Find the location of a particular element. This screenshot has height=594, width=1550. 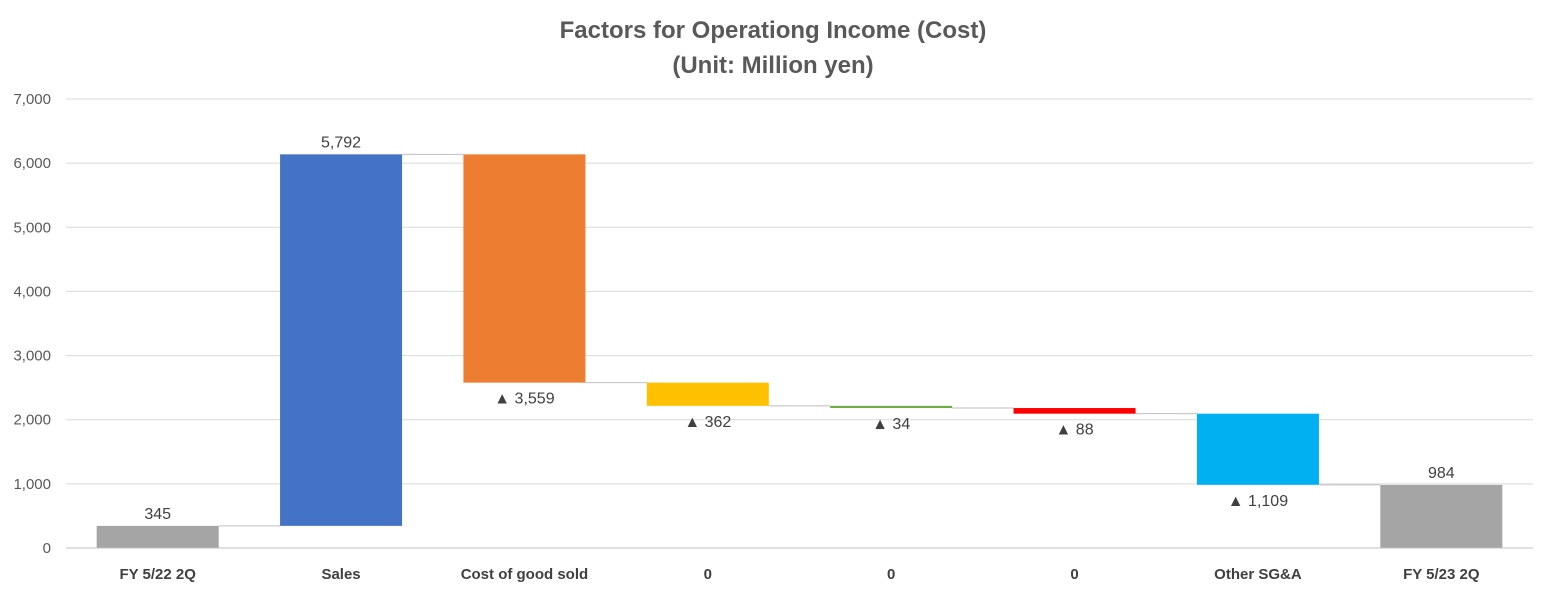

x-category-label: FY 5/22 2Q is located at coordinates (157, 574).